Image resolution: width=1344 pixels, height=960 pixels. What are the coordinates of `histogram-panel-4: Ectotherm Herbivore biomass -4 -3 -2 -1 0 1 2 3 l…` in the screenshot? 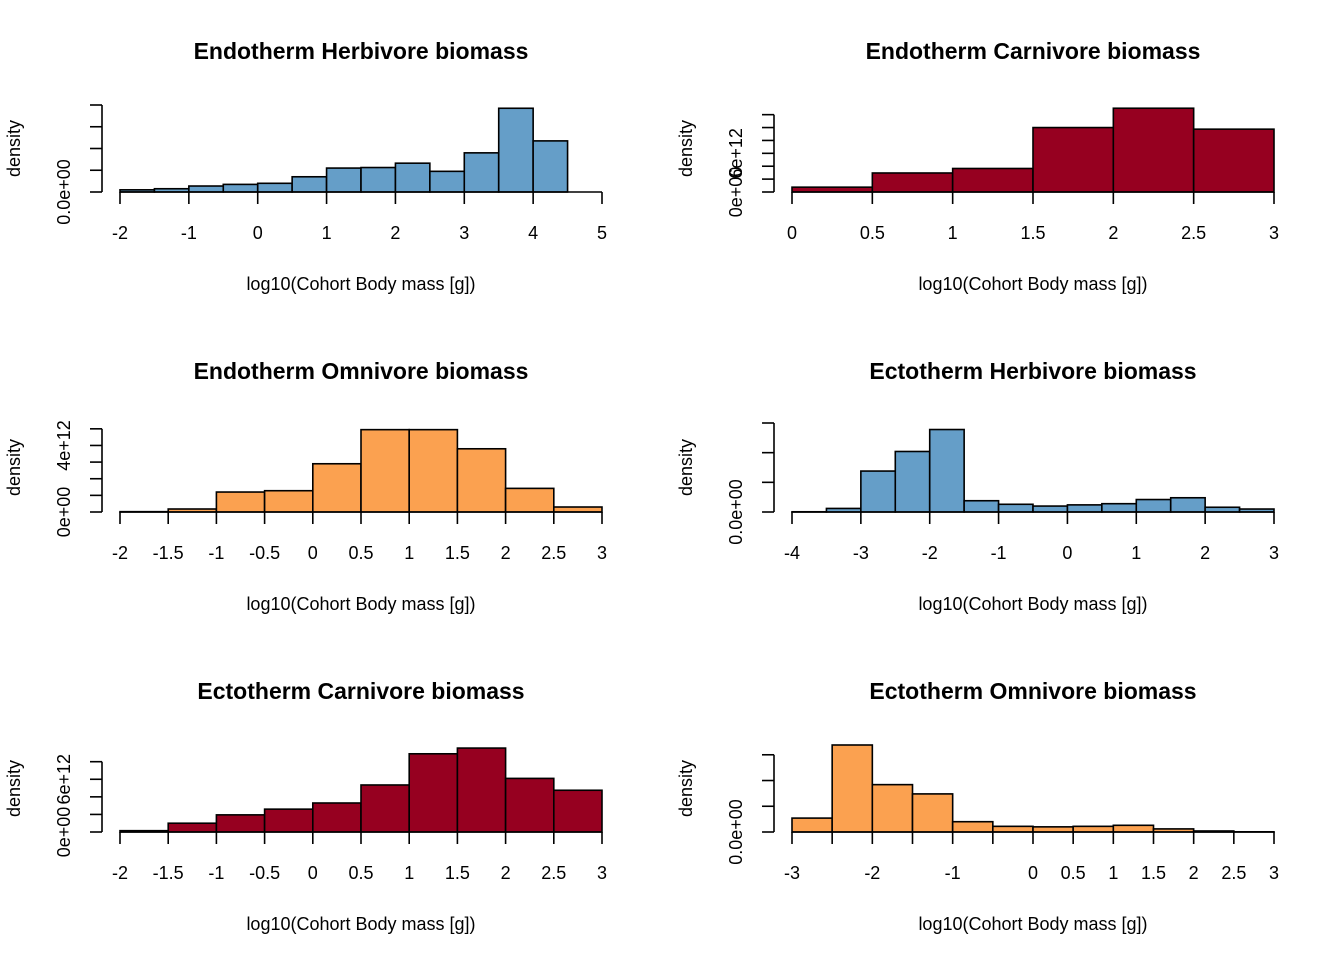 It's located at (977, 486).